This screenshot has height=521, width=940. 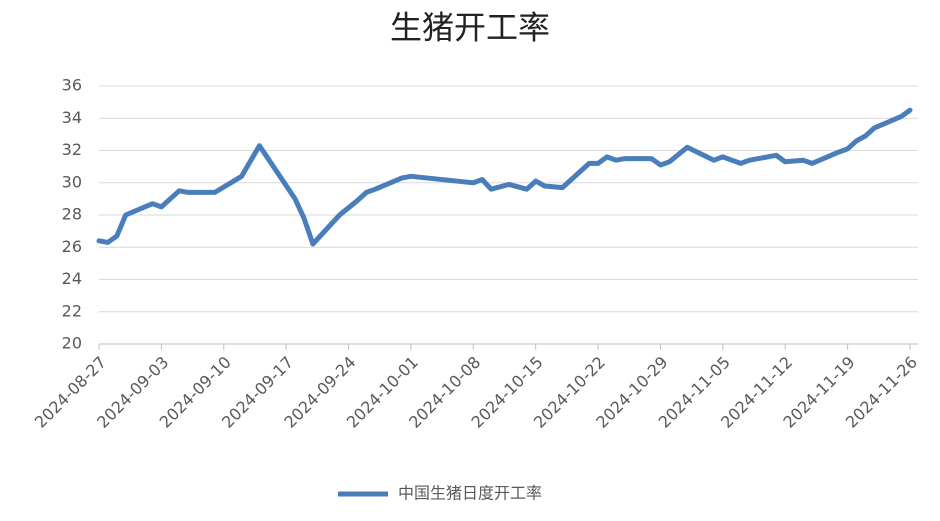 What do you see at coordinates (470, 493) in the screenshot?
I see `legend-label: 中国生猪日度开工率` at bounding box center [470, 493].